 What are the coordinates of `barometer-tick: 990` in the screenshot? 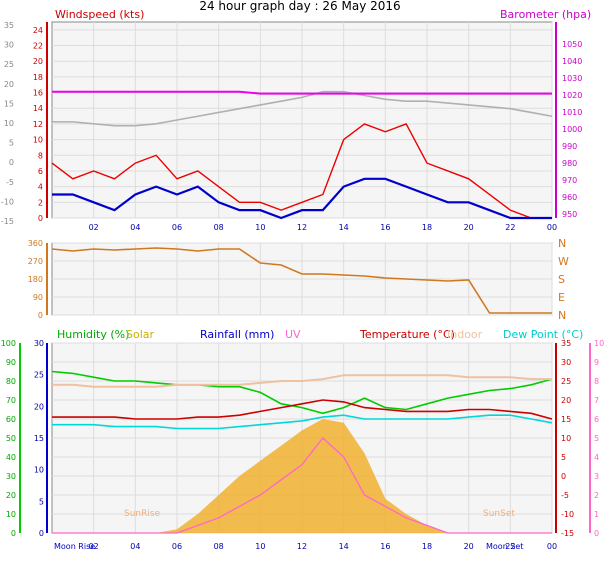 It's located at (569, 146).